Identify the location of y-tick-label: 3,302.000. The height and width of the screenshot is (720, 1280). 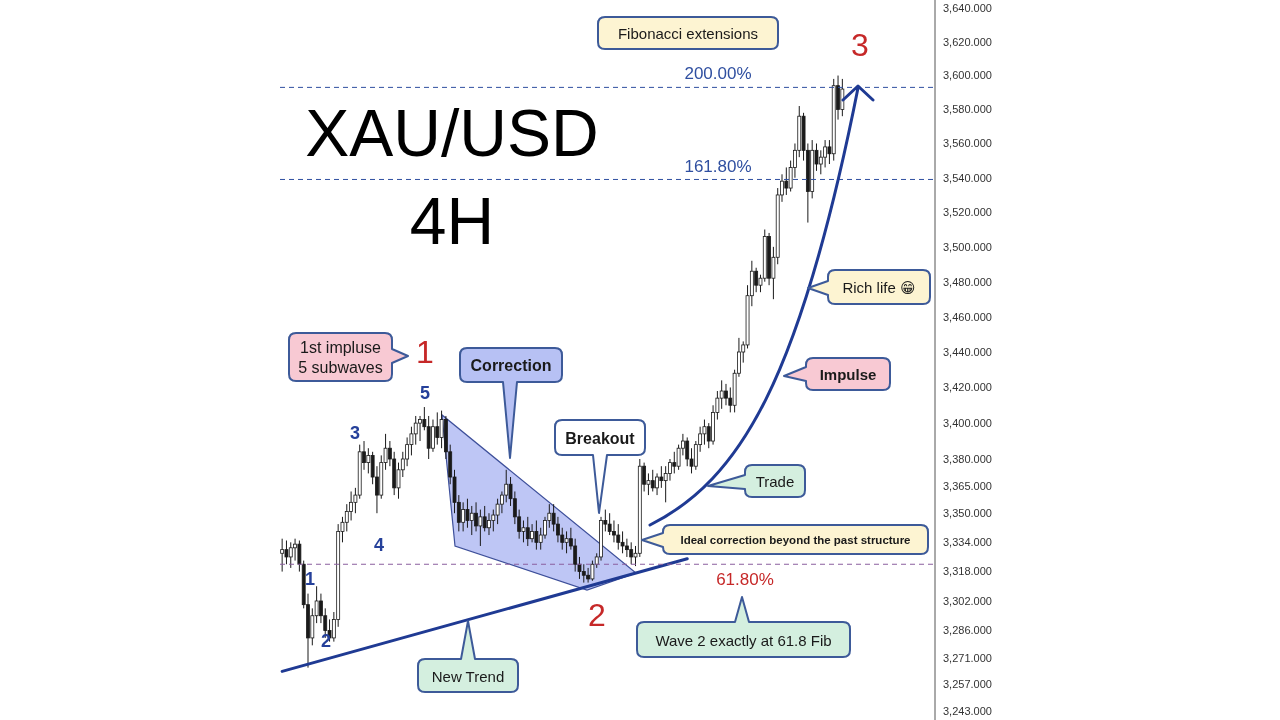
(967, 600).